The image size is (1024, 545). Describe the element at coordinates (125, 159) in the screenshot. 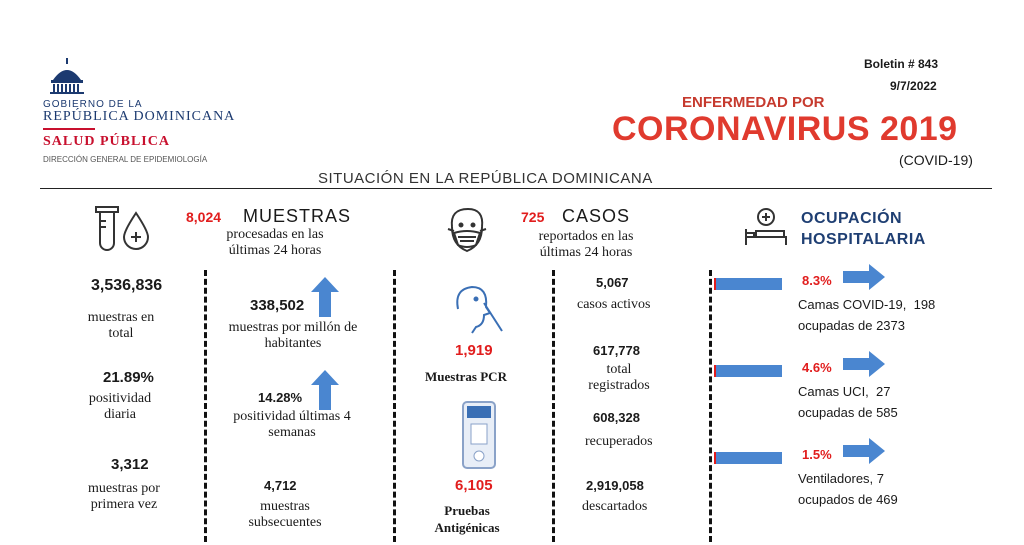

I see `logo-line4: DIRECCIÓN GENERAL DE EPIDEMIOLOGÍA` at that location.